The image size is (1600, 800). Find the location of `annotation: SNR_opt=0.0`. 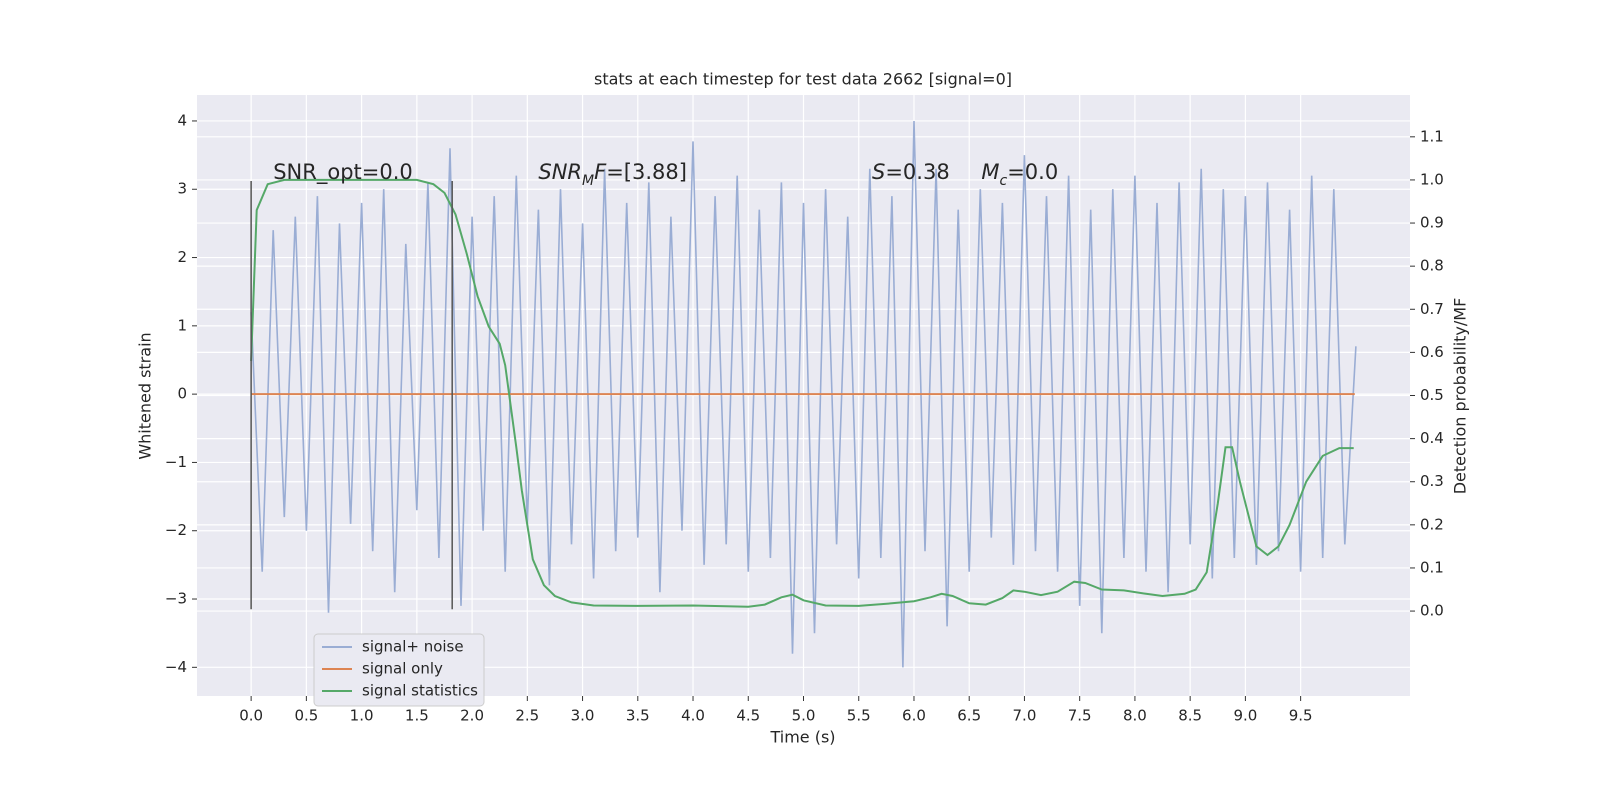

annotation: SNR_opt=0.0 is located at coordinates (343, 172).